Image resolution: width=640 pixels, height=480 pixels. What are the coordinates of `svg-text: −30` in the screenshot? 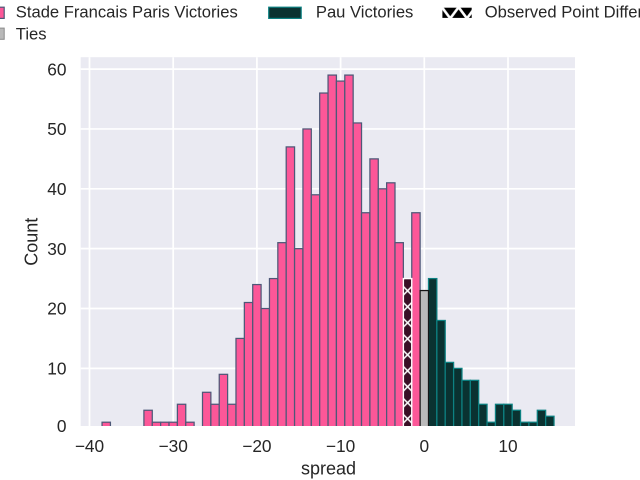 It's located at (173, 446).